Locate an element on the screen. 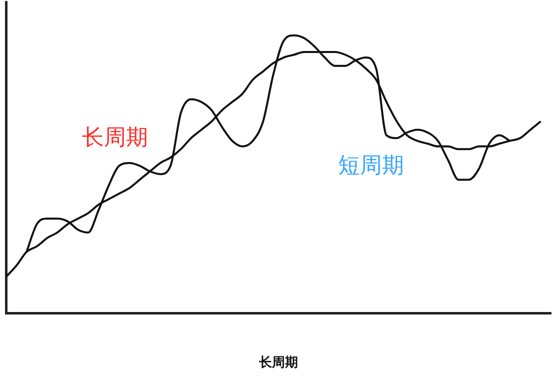  series-label: 短周期 is located at coordinates (371, 166).